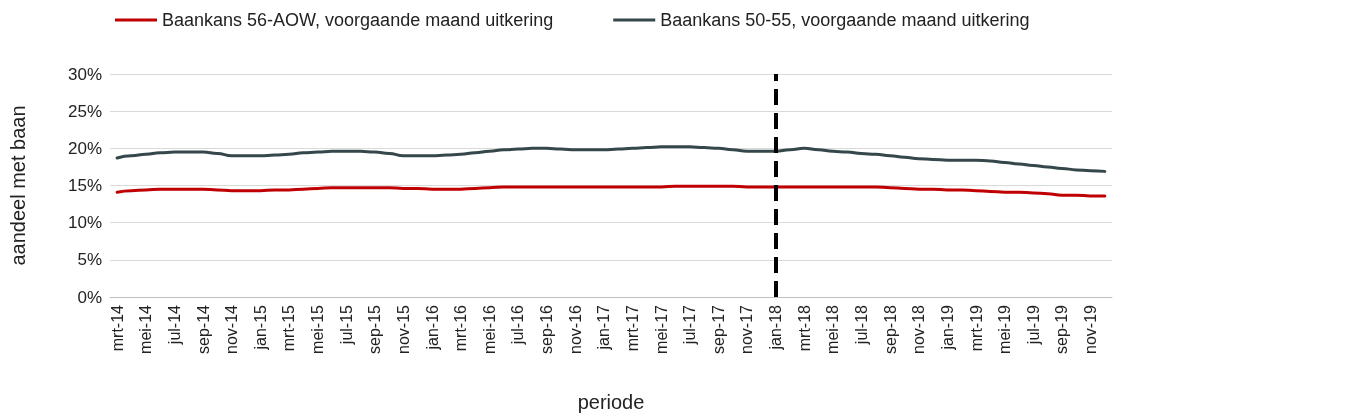  Describe the element at coordinates (690, 325) in the screenshot. I see `x-tick-label: jul-17` at that location.